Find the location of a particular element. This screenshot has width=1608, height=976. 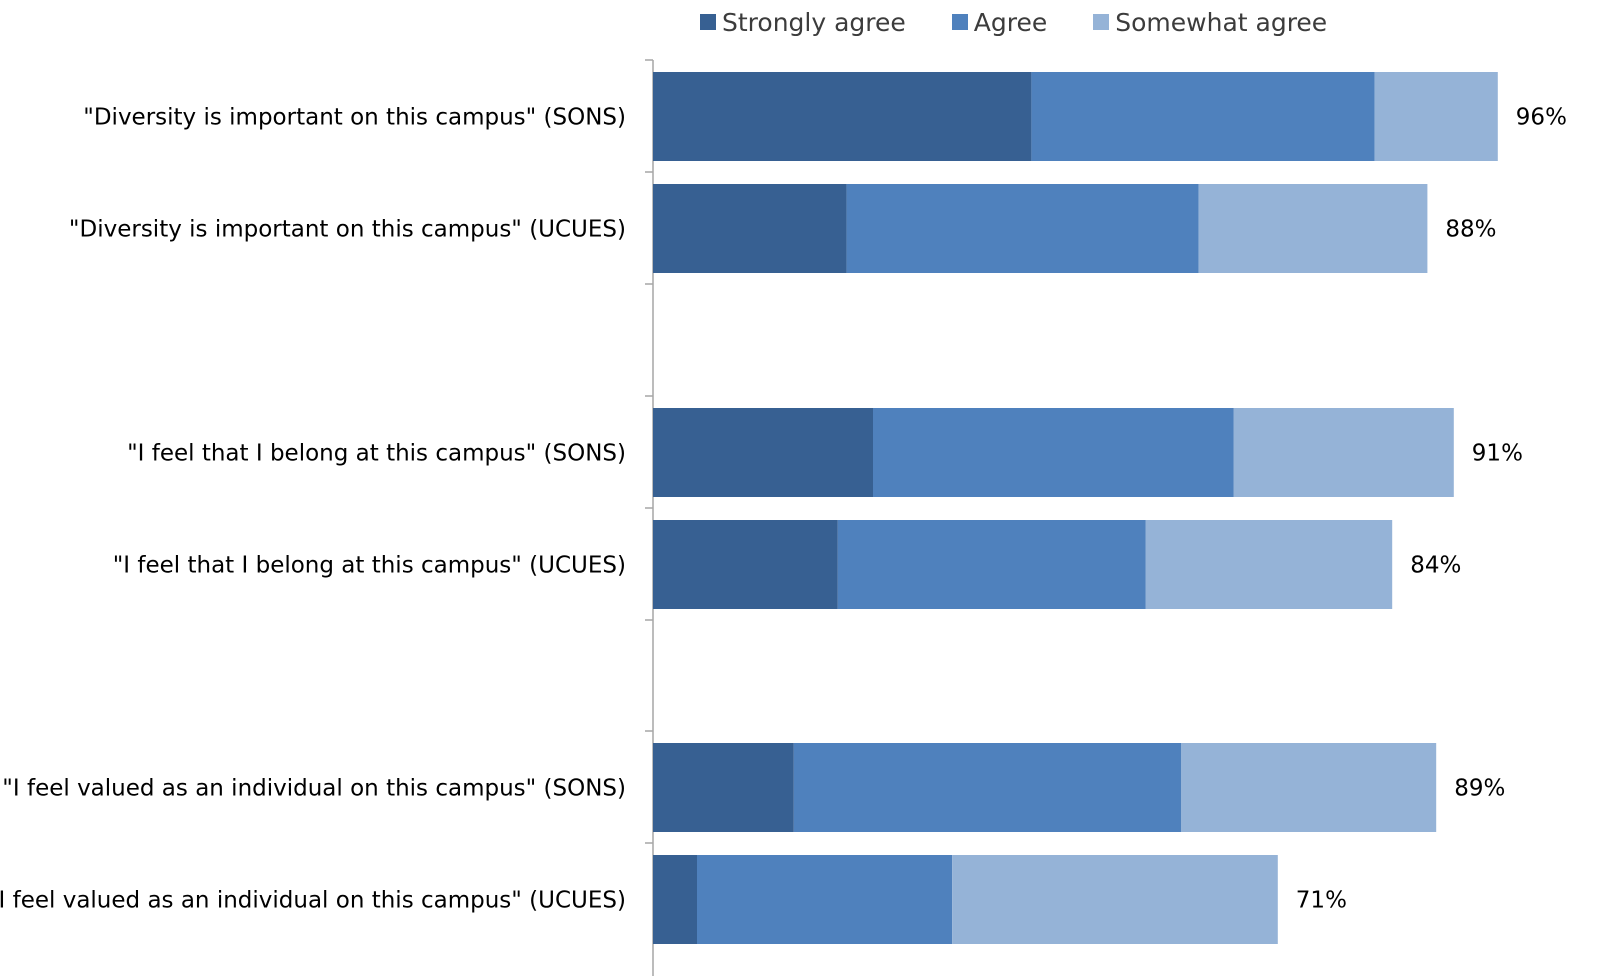

legend-swatch-somewhat-agree is located at coordinates (1101, 22).